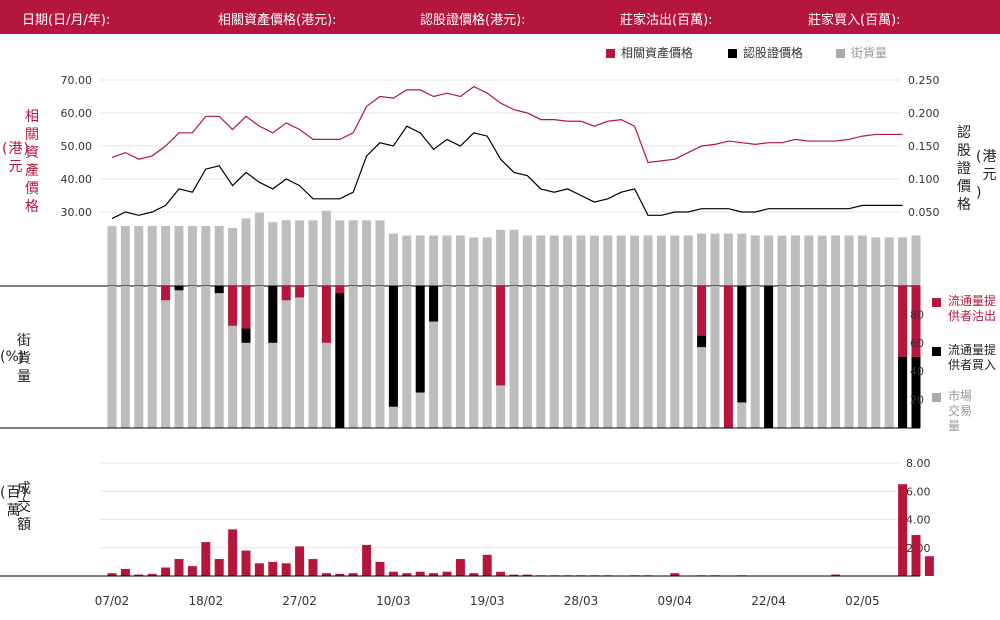  Describe the element at coordinates (666, 20) in the screenshot. I see `header-issuer-sell-label: 莊家沽出(百萬):` at that location.